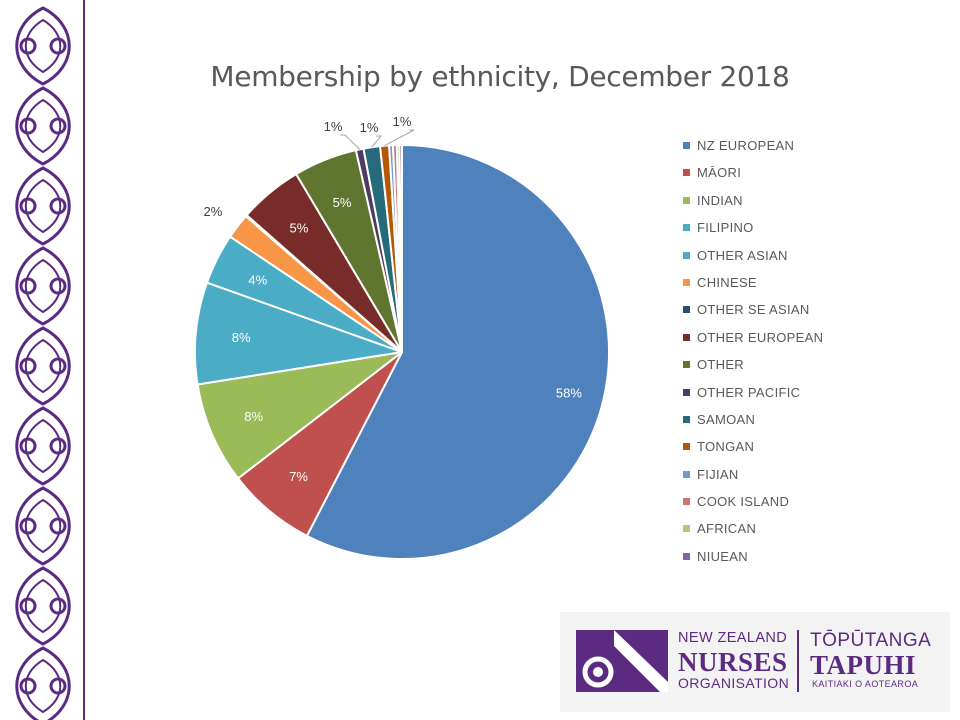  Describe the element at coordinates (742, 255) in the screenshot. I see `legend-label: OTHER ASIAN` at that location.